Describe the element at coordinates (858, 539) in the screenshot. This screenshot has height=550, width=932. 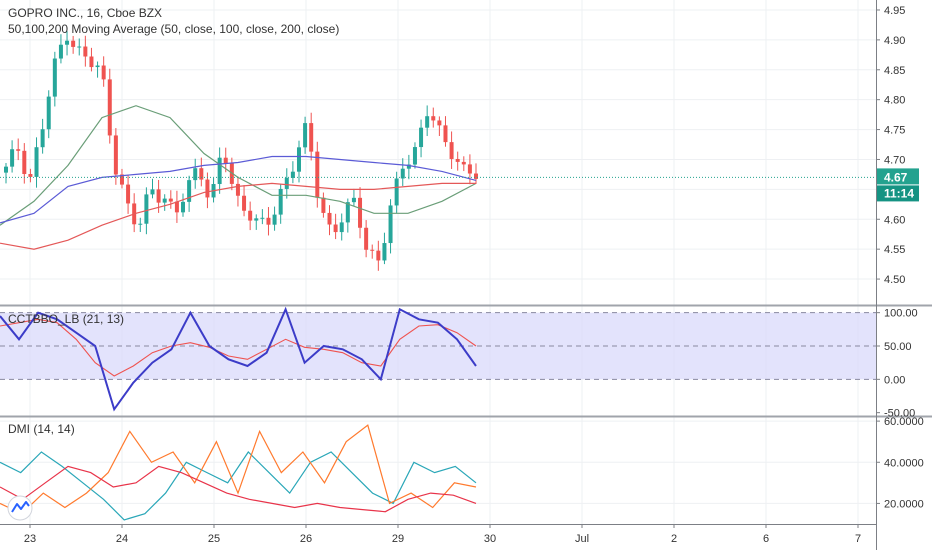
I see `time-tick-label-9: 7` at that location.